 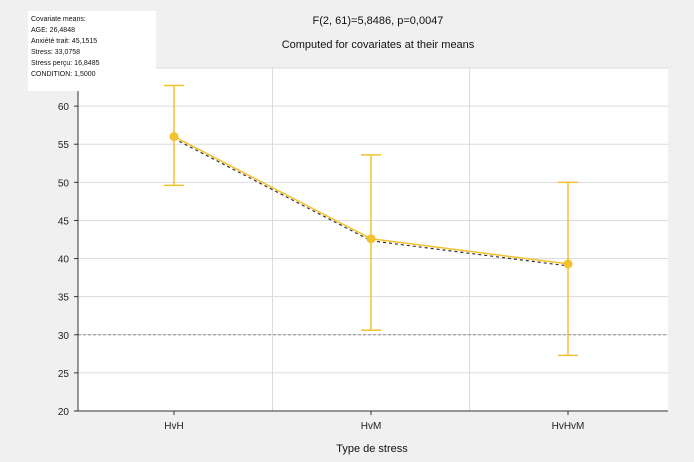 What do you see at coordinates (64, 298) in the screenshot?
I see `y-tick-label: 35` at bounding box center [64, 298].